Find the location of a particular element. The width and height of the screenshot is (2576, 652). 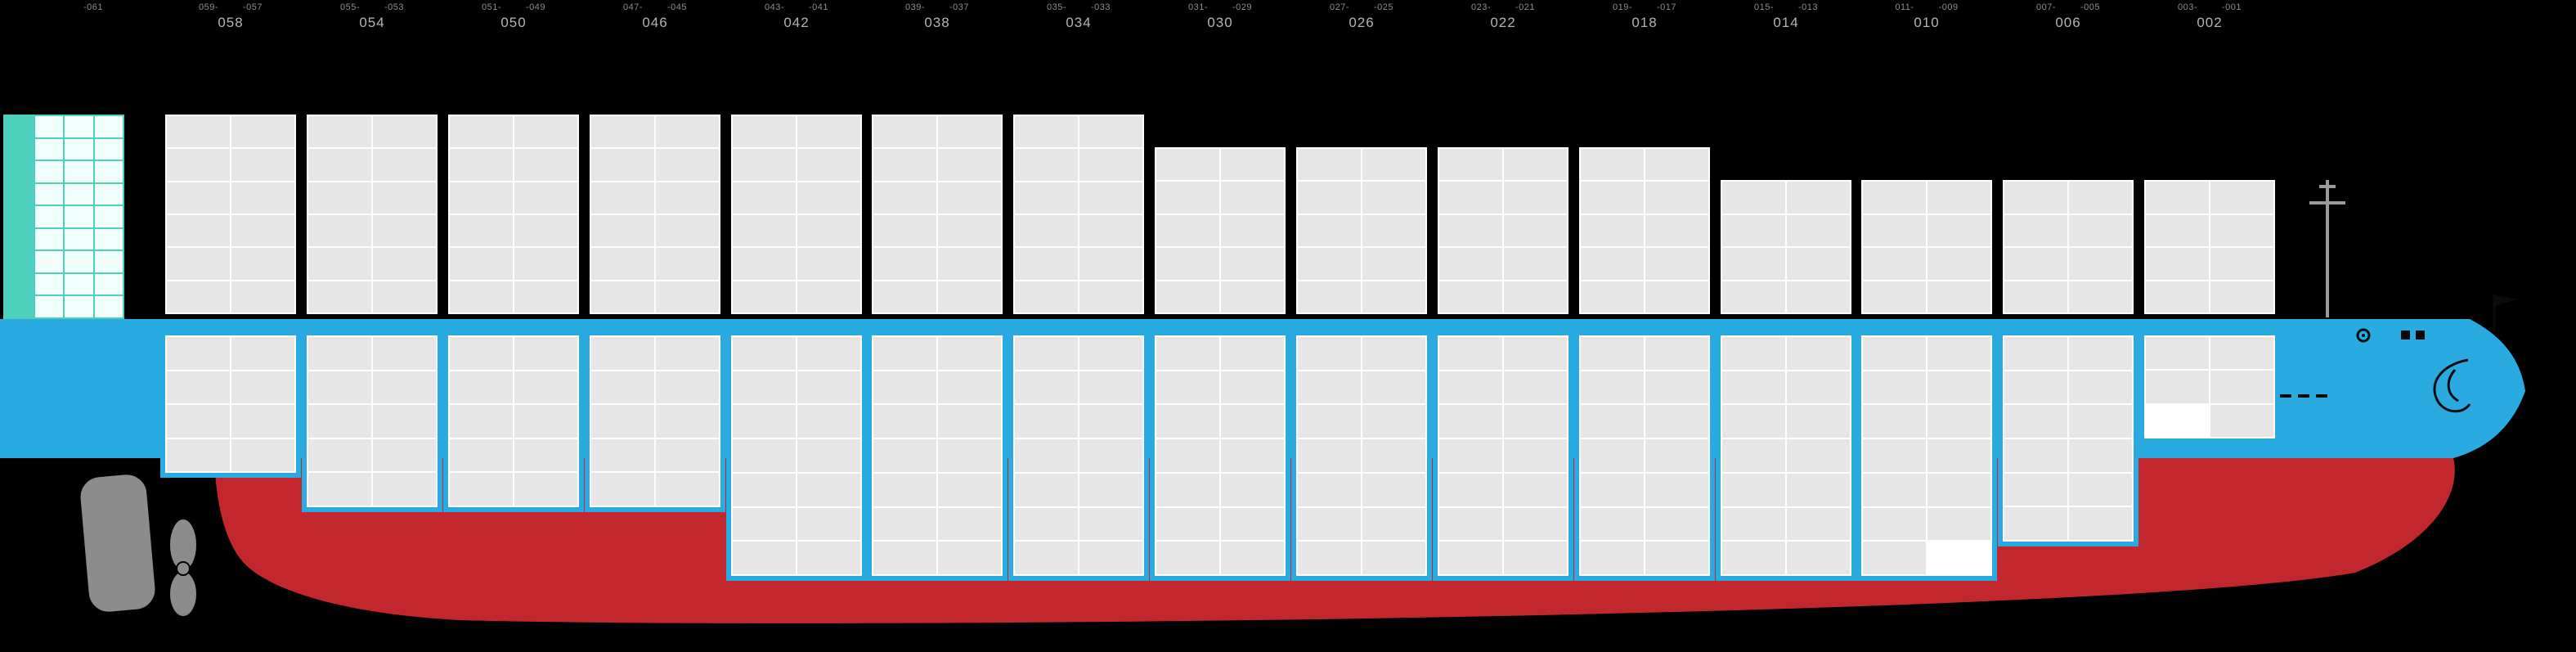

bay-odd-label-row: 027- -025 is located at coordinates (1361, 7).